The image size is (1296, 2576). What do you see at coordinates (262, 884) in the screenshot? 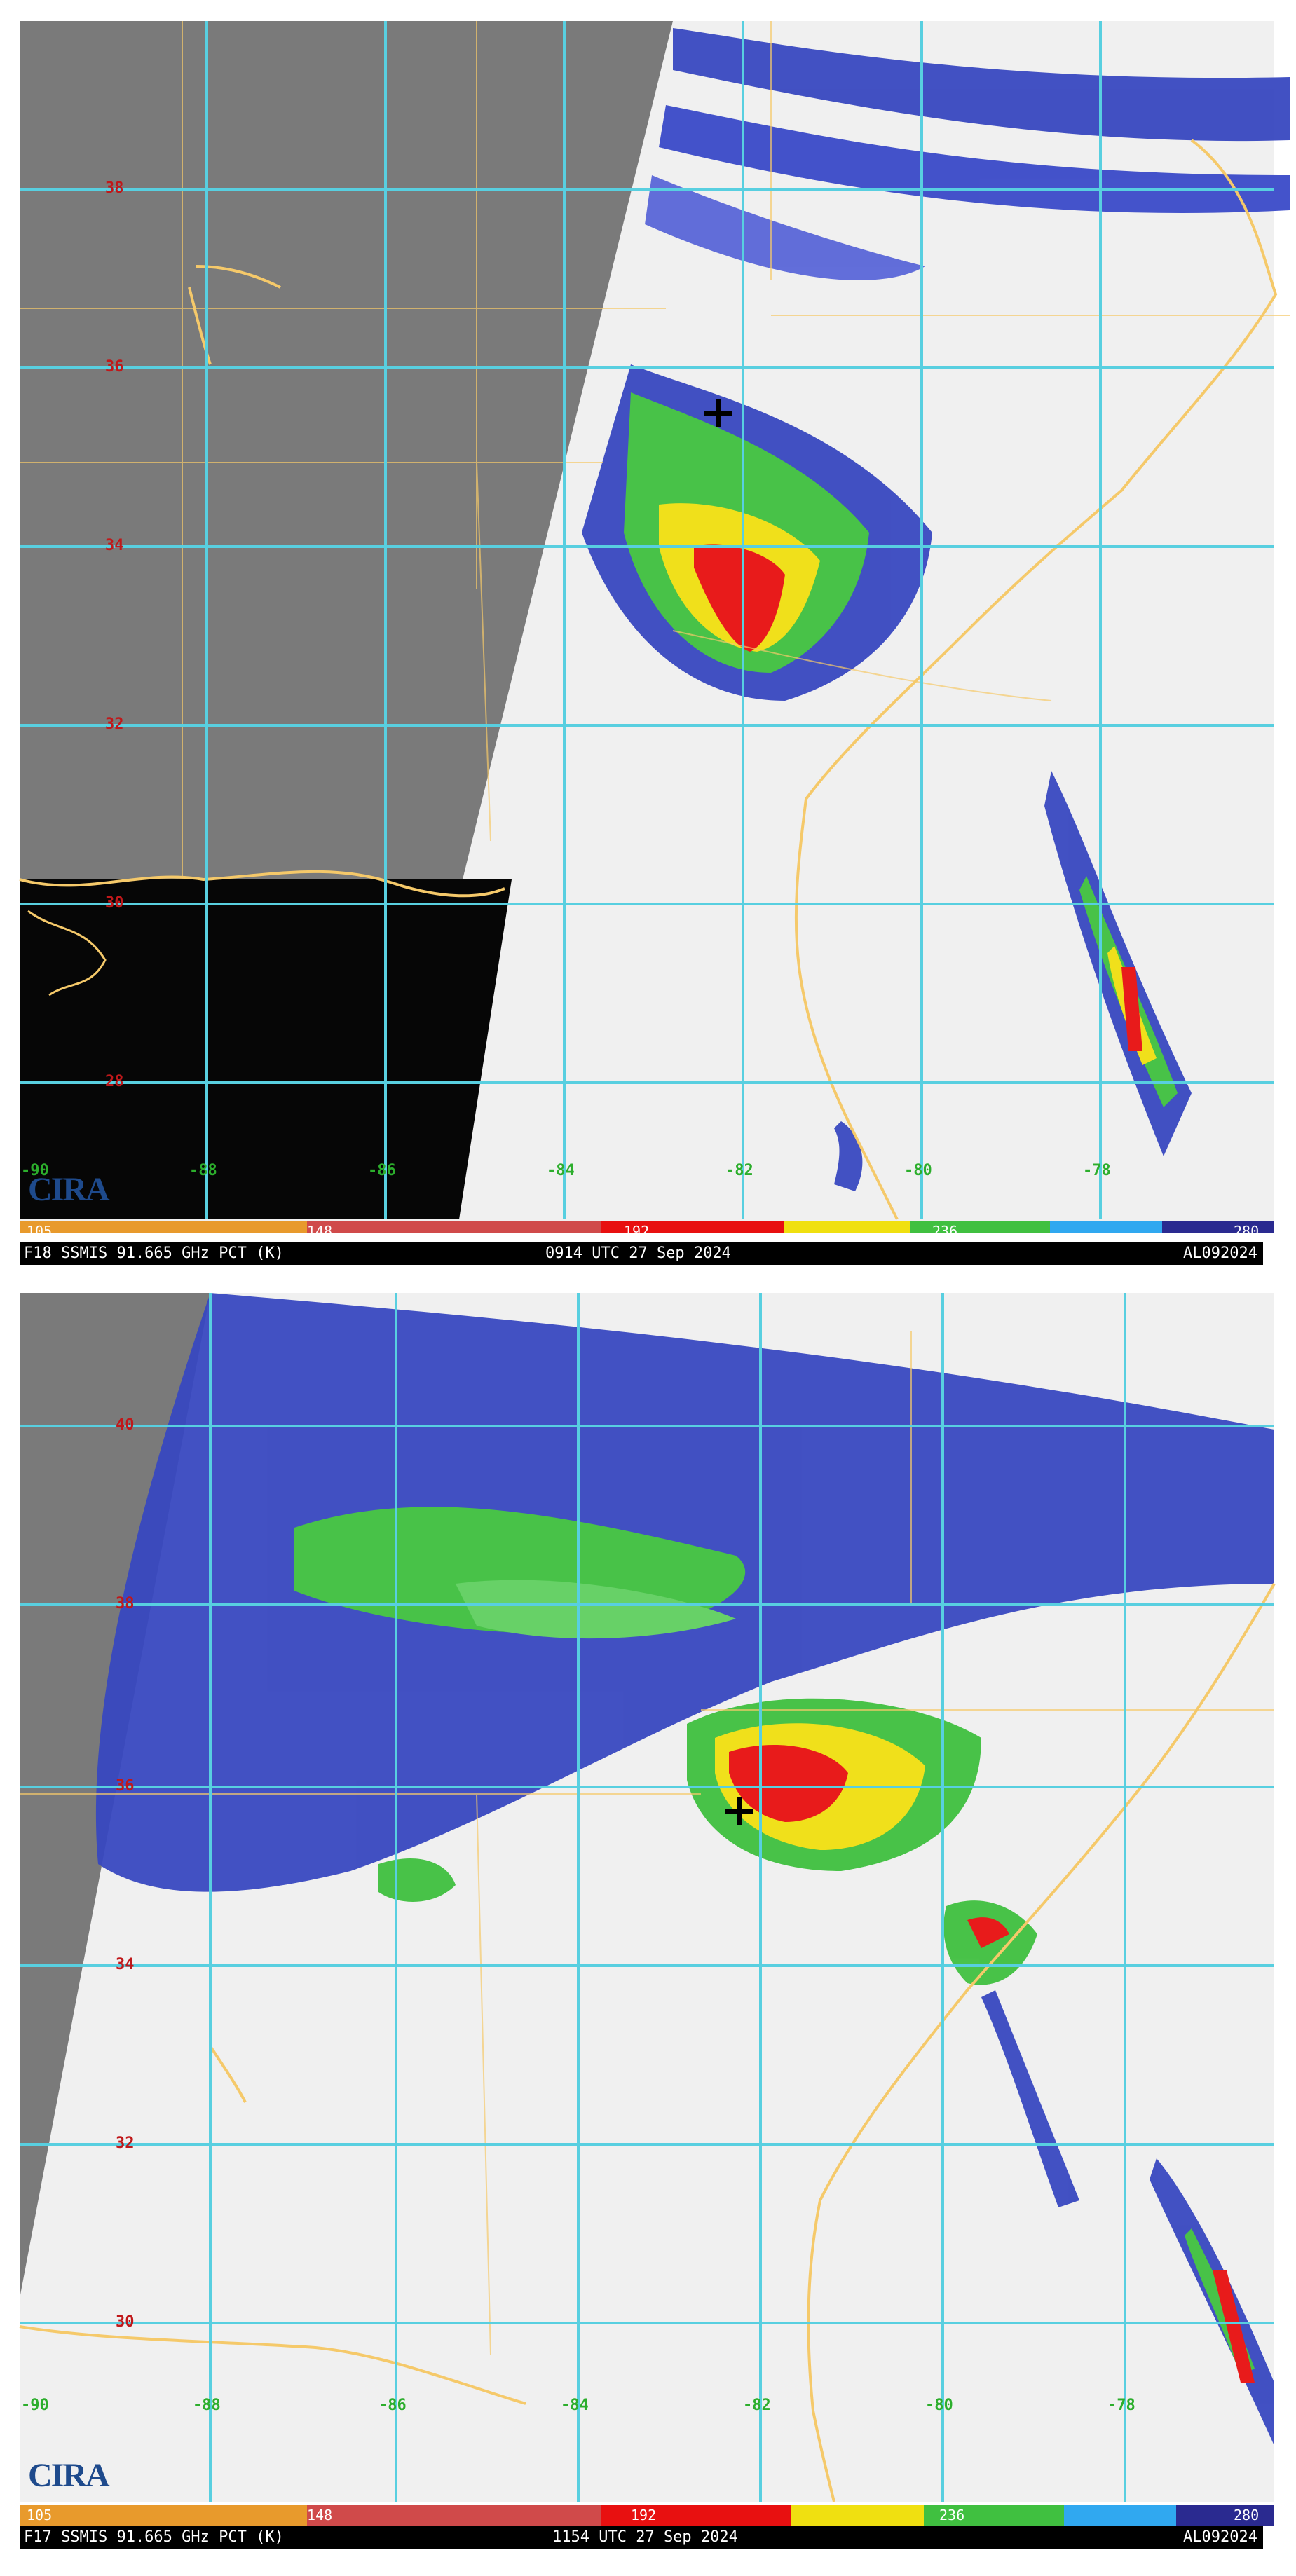
I see `gulf-coastline` at bounding box center [262, 884].